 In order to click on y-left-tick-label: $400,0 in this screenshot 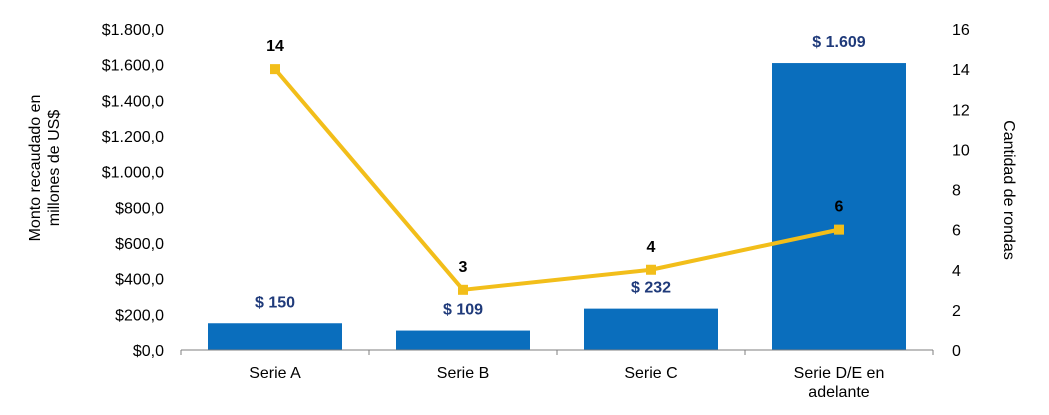, I will do `click(139, 280)`.